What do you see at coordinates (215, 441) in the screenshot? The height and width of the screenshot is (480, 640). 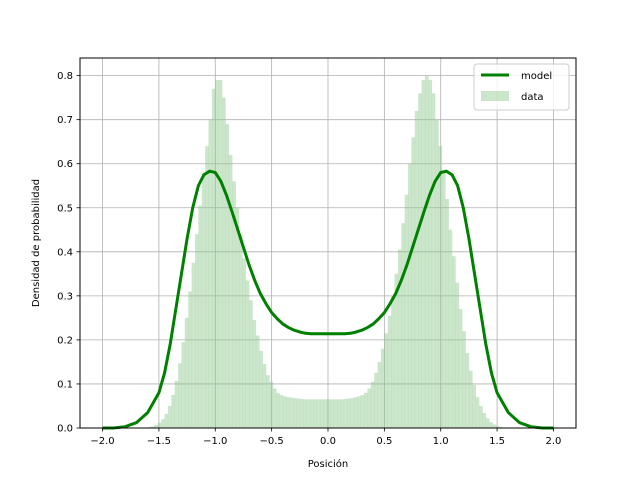 I see `x-tick-label-2: −1.0` at bounding box center [215, 441].